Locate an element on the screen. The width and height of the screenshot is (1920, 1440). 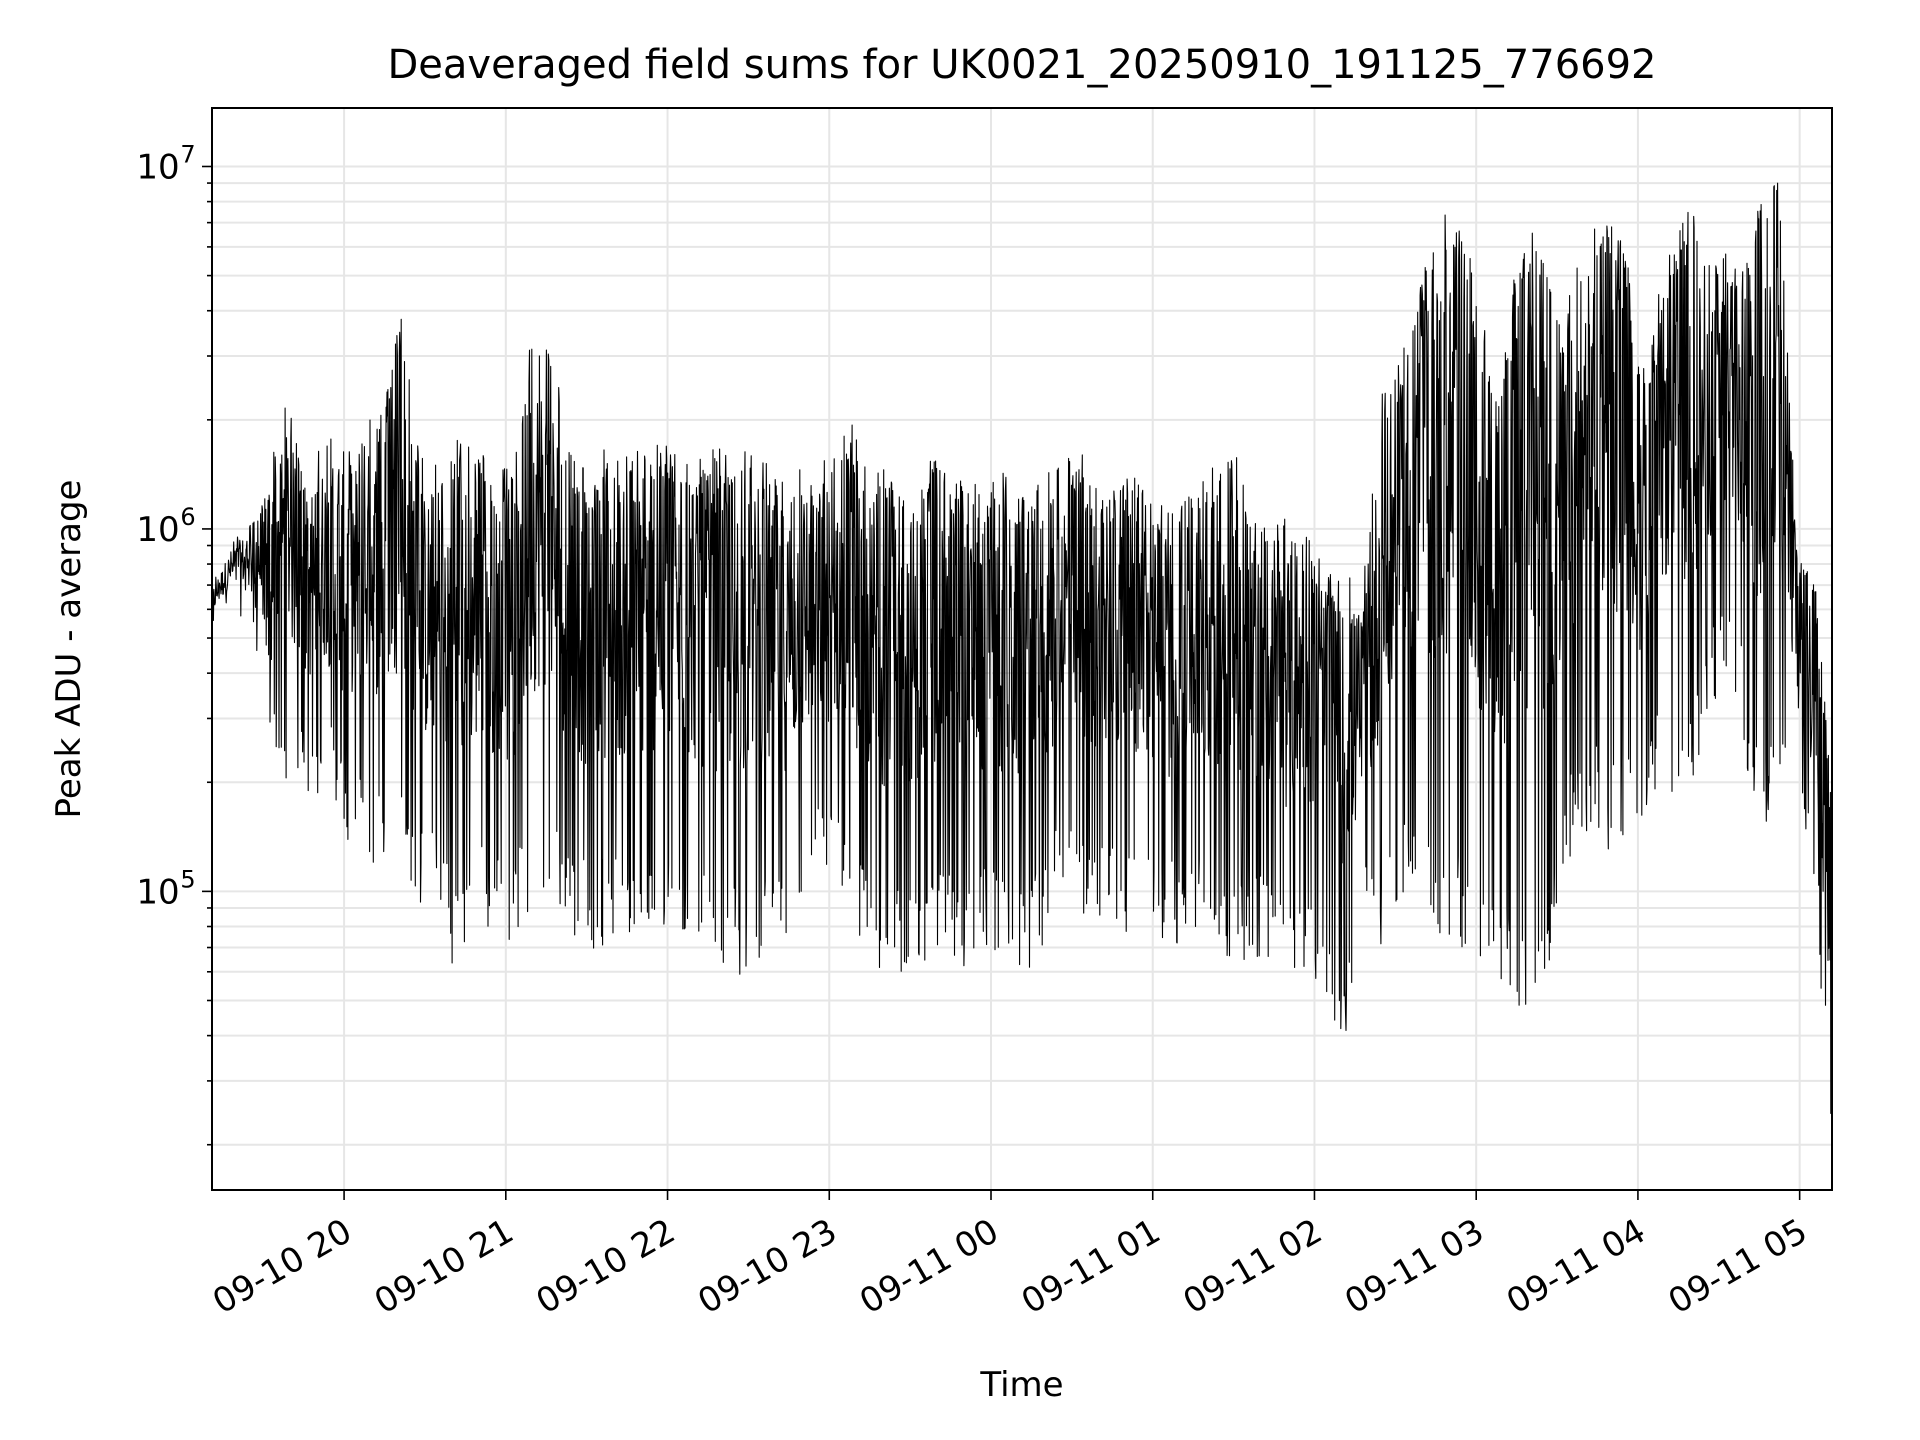
x-axis-label: Time is located at coordinates (1021, 1385).